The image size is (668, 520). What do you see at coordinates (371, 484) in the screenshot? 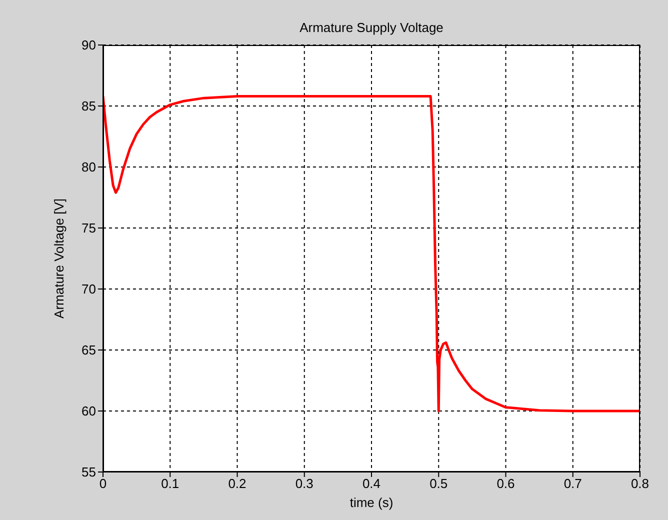
I see `x-tick-label: 0.4` at bounding box center [371, 484].